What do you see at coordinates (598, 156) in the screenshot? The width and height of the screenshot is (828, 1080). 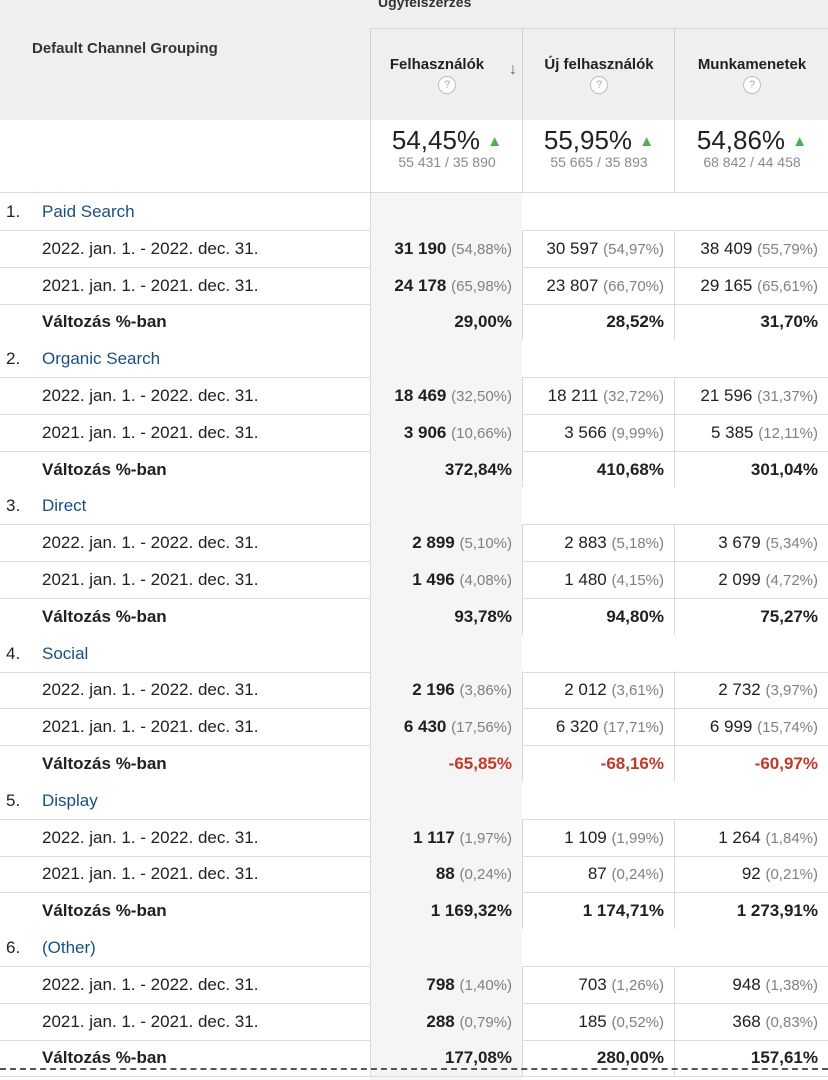 I see `total-new-users: 55,95% ▲ 55 665 / 35 893` at bounding box center [598, 156].